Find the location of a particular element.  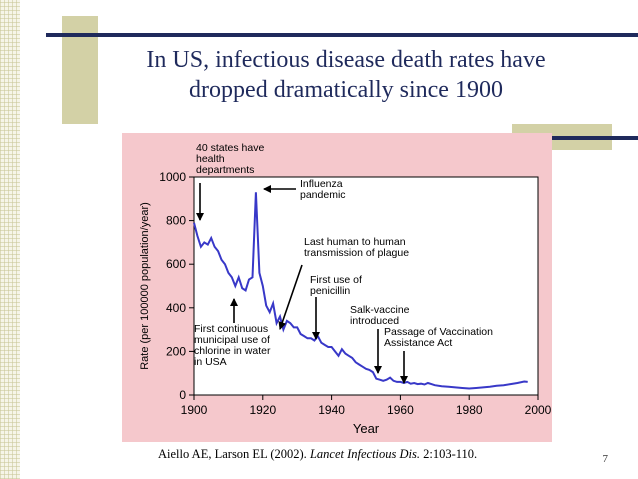

citation-details: 2:103-110. is located at coordinates (450, 454).